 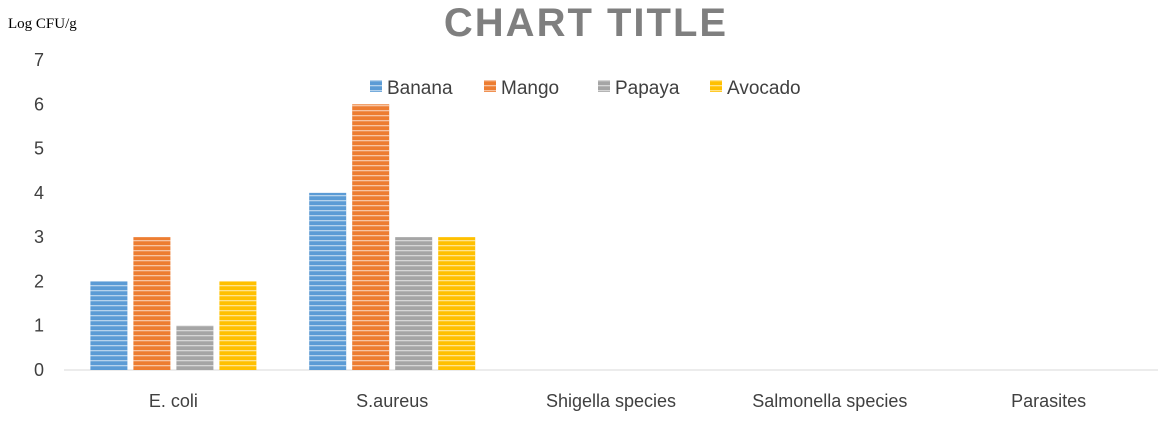 What do you see at coordinates (585, 88) in the screenshot?
I see `legend: Banana Mango Papaya Avocado` at bounding box center [585, 88].